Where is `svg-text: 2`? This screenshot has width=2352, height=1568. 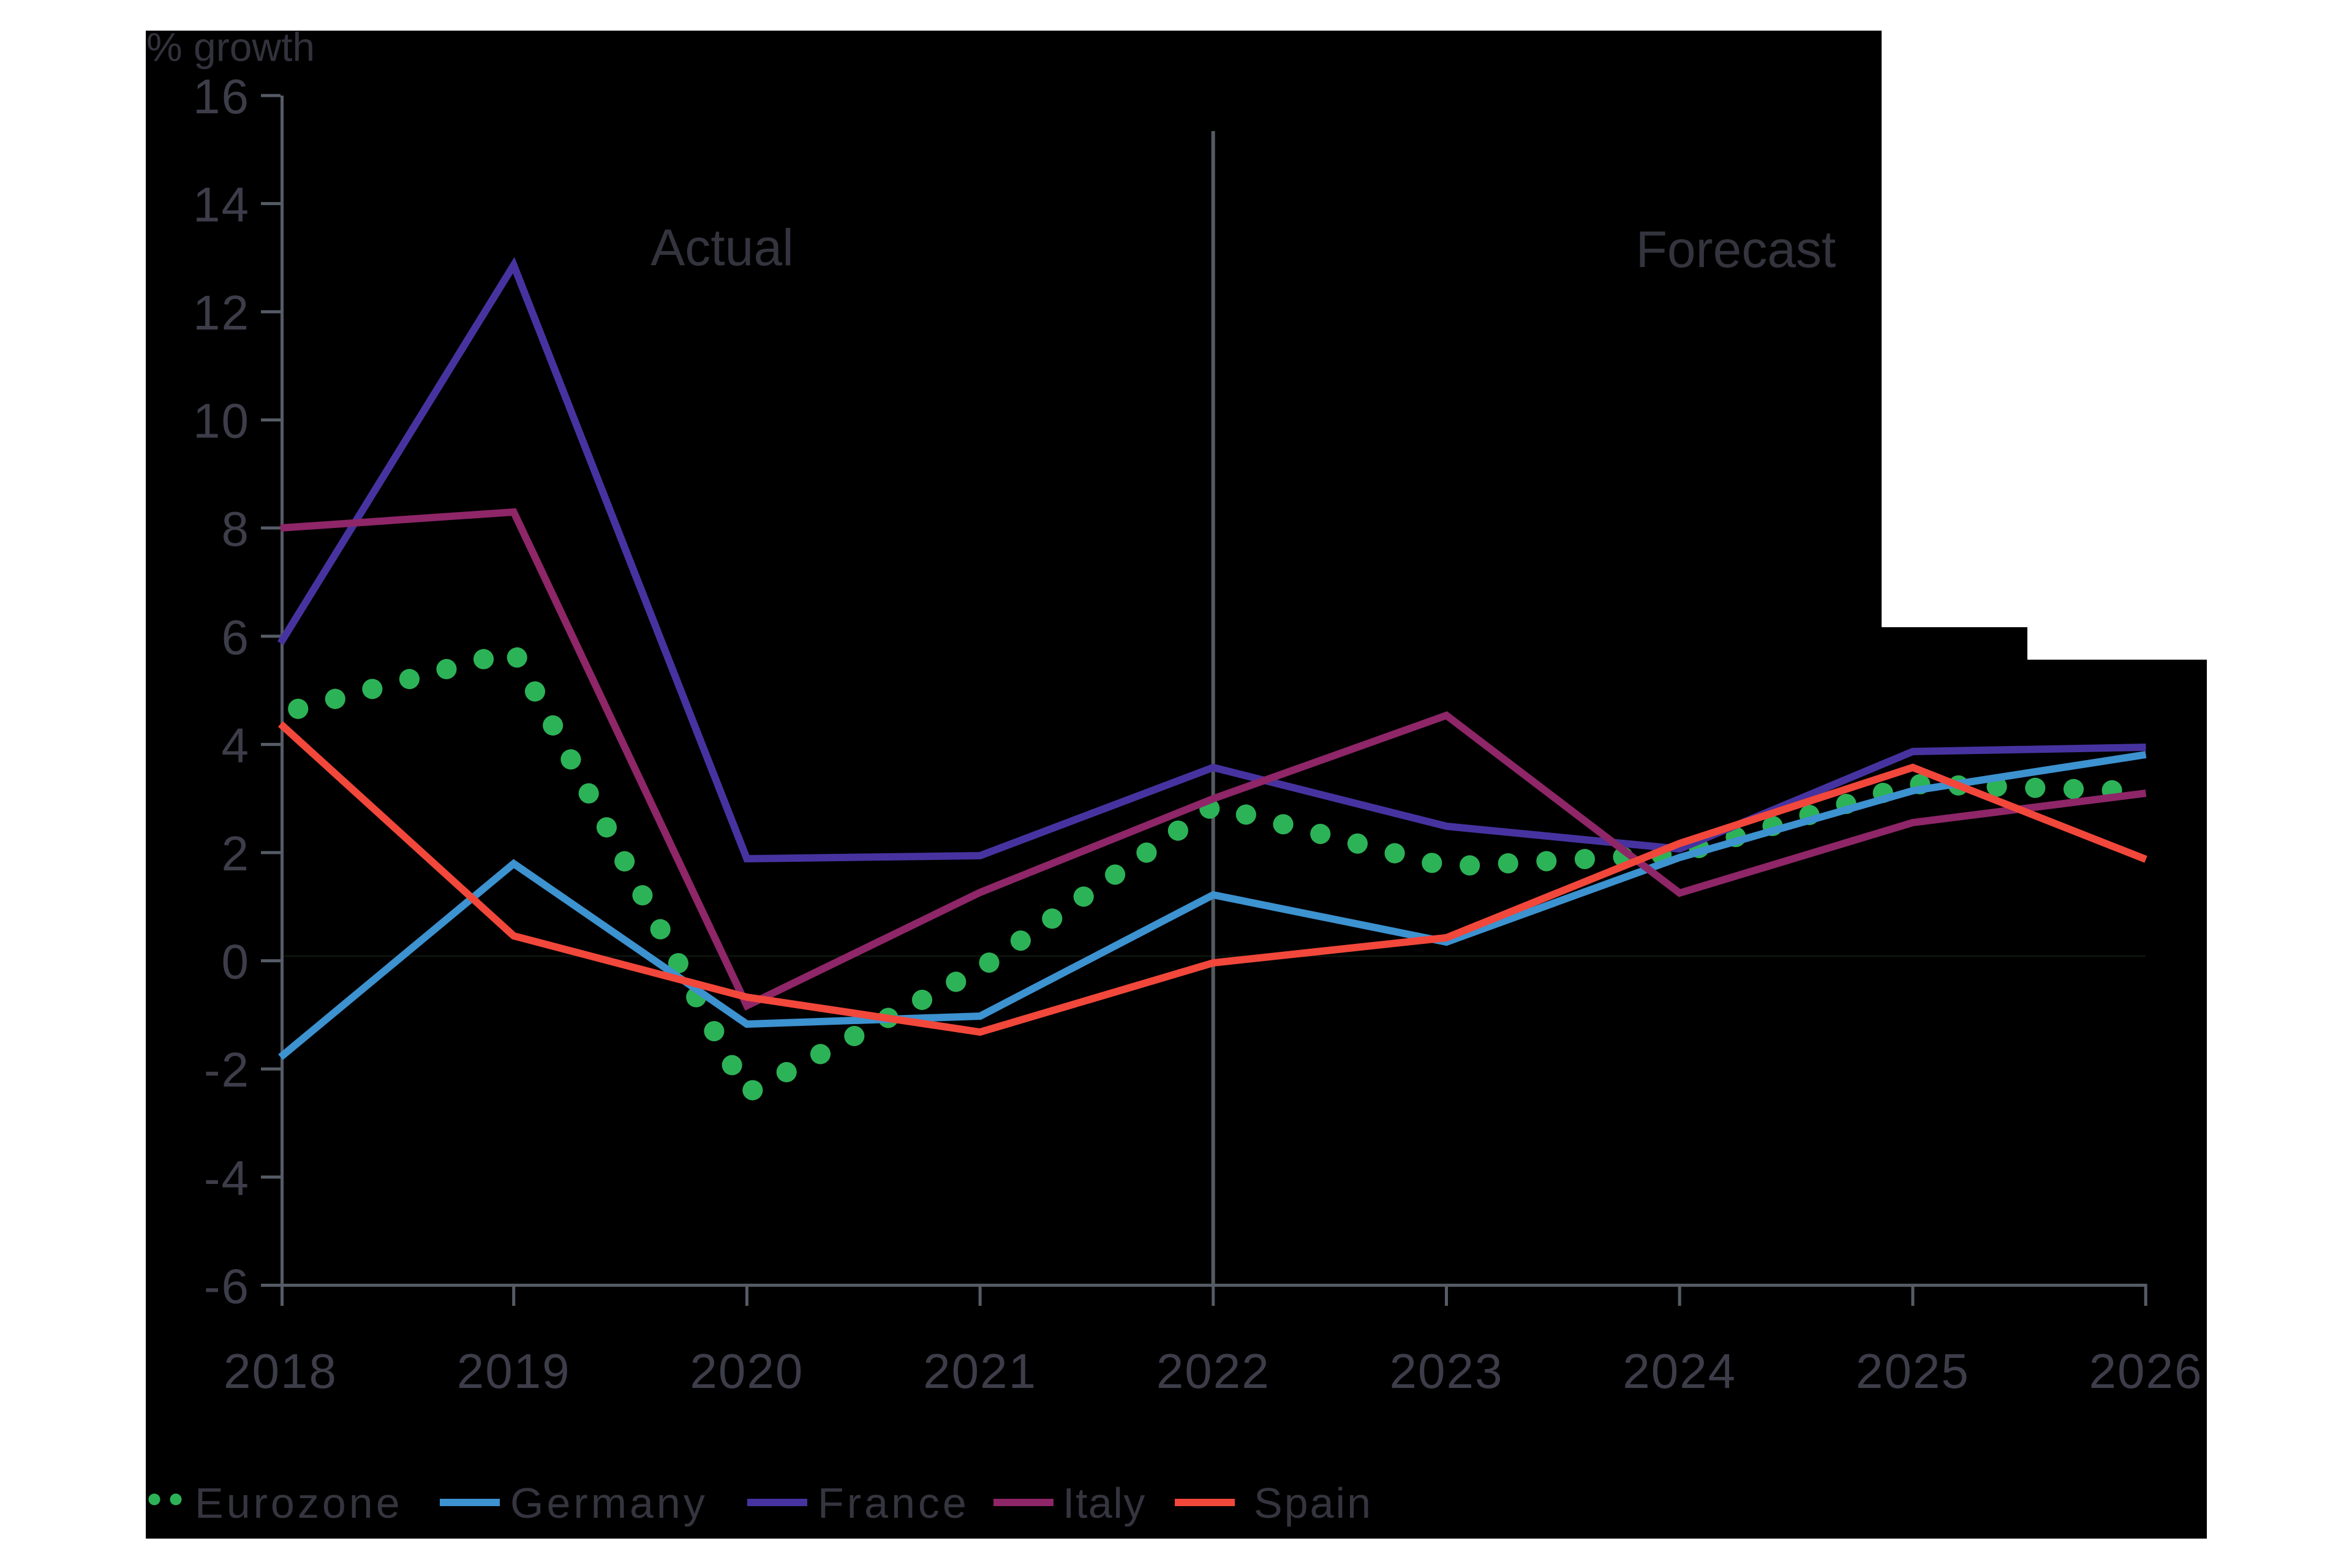 svg-text: 2 is located at coordinates (237, 854).